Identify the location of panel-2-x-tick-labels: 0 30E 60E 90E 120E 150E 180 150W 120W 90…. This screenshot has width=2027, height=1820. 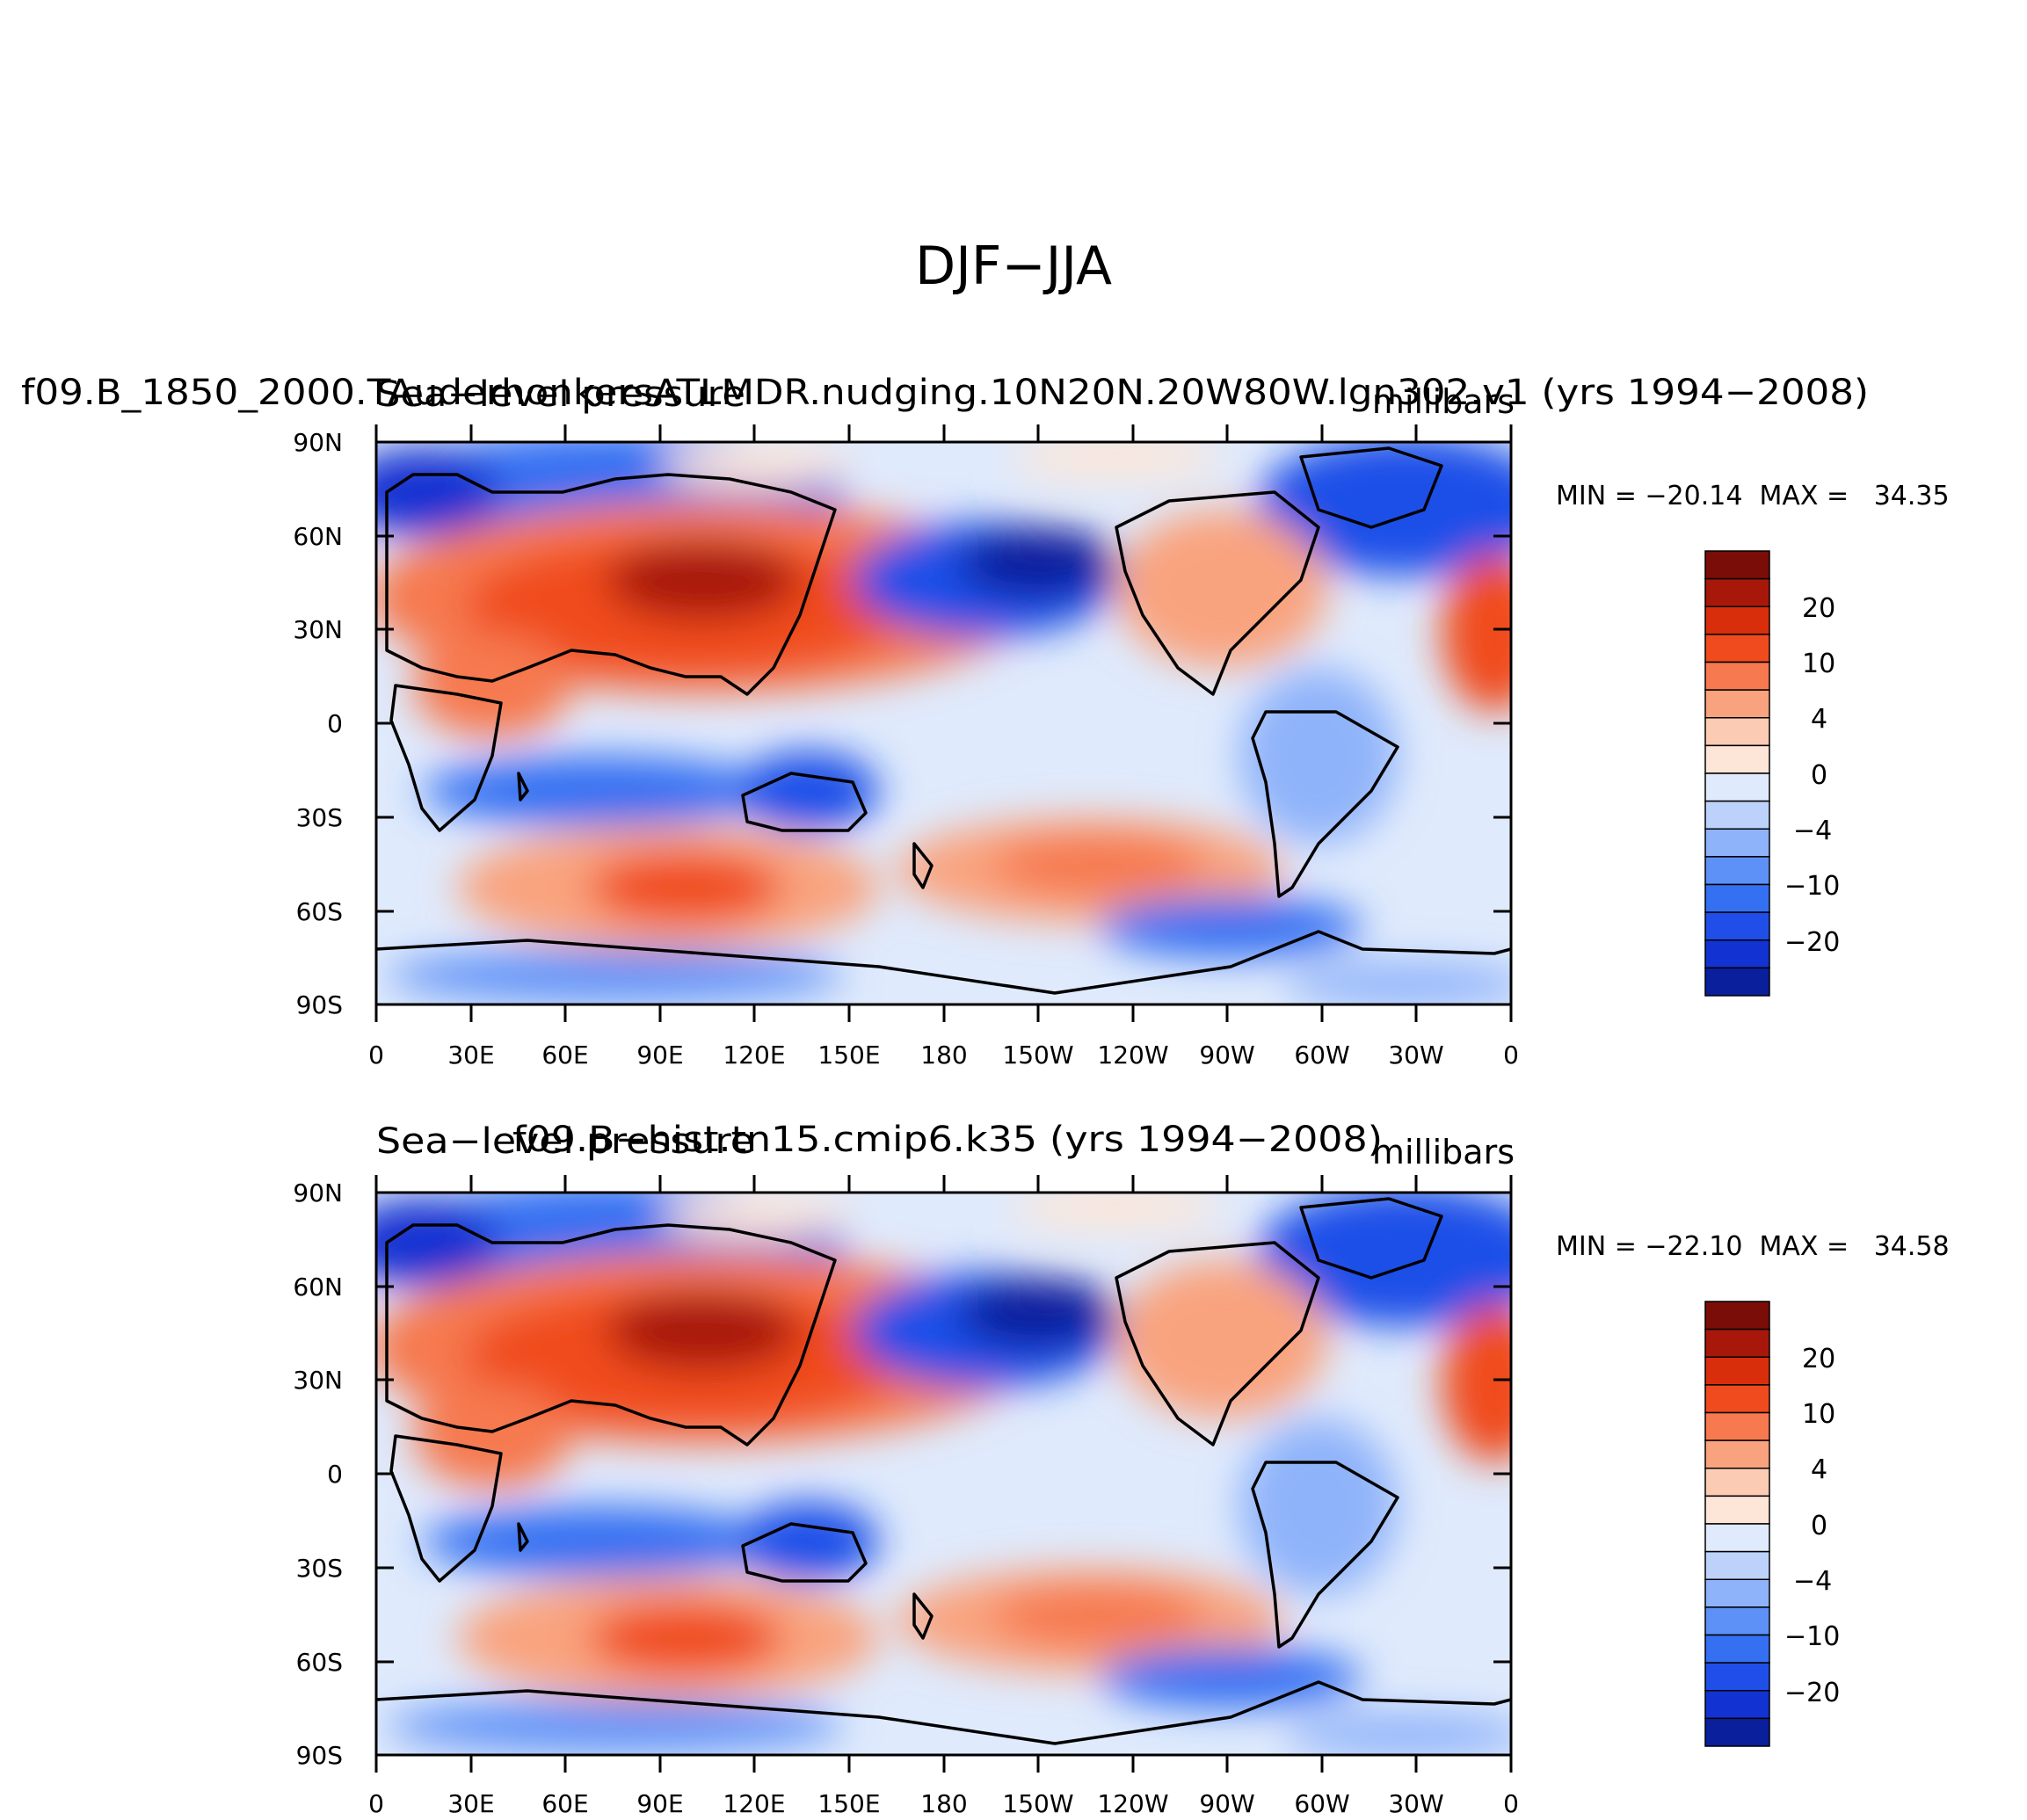
(944, 1803).